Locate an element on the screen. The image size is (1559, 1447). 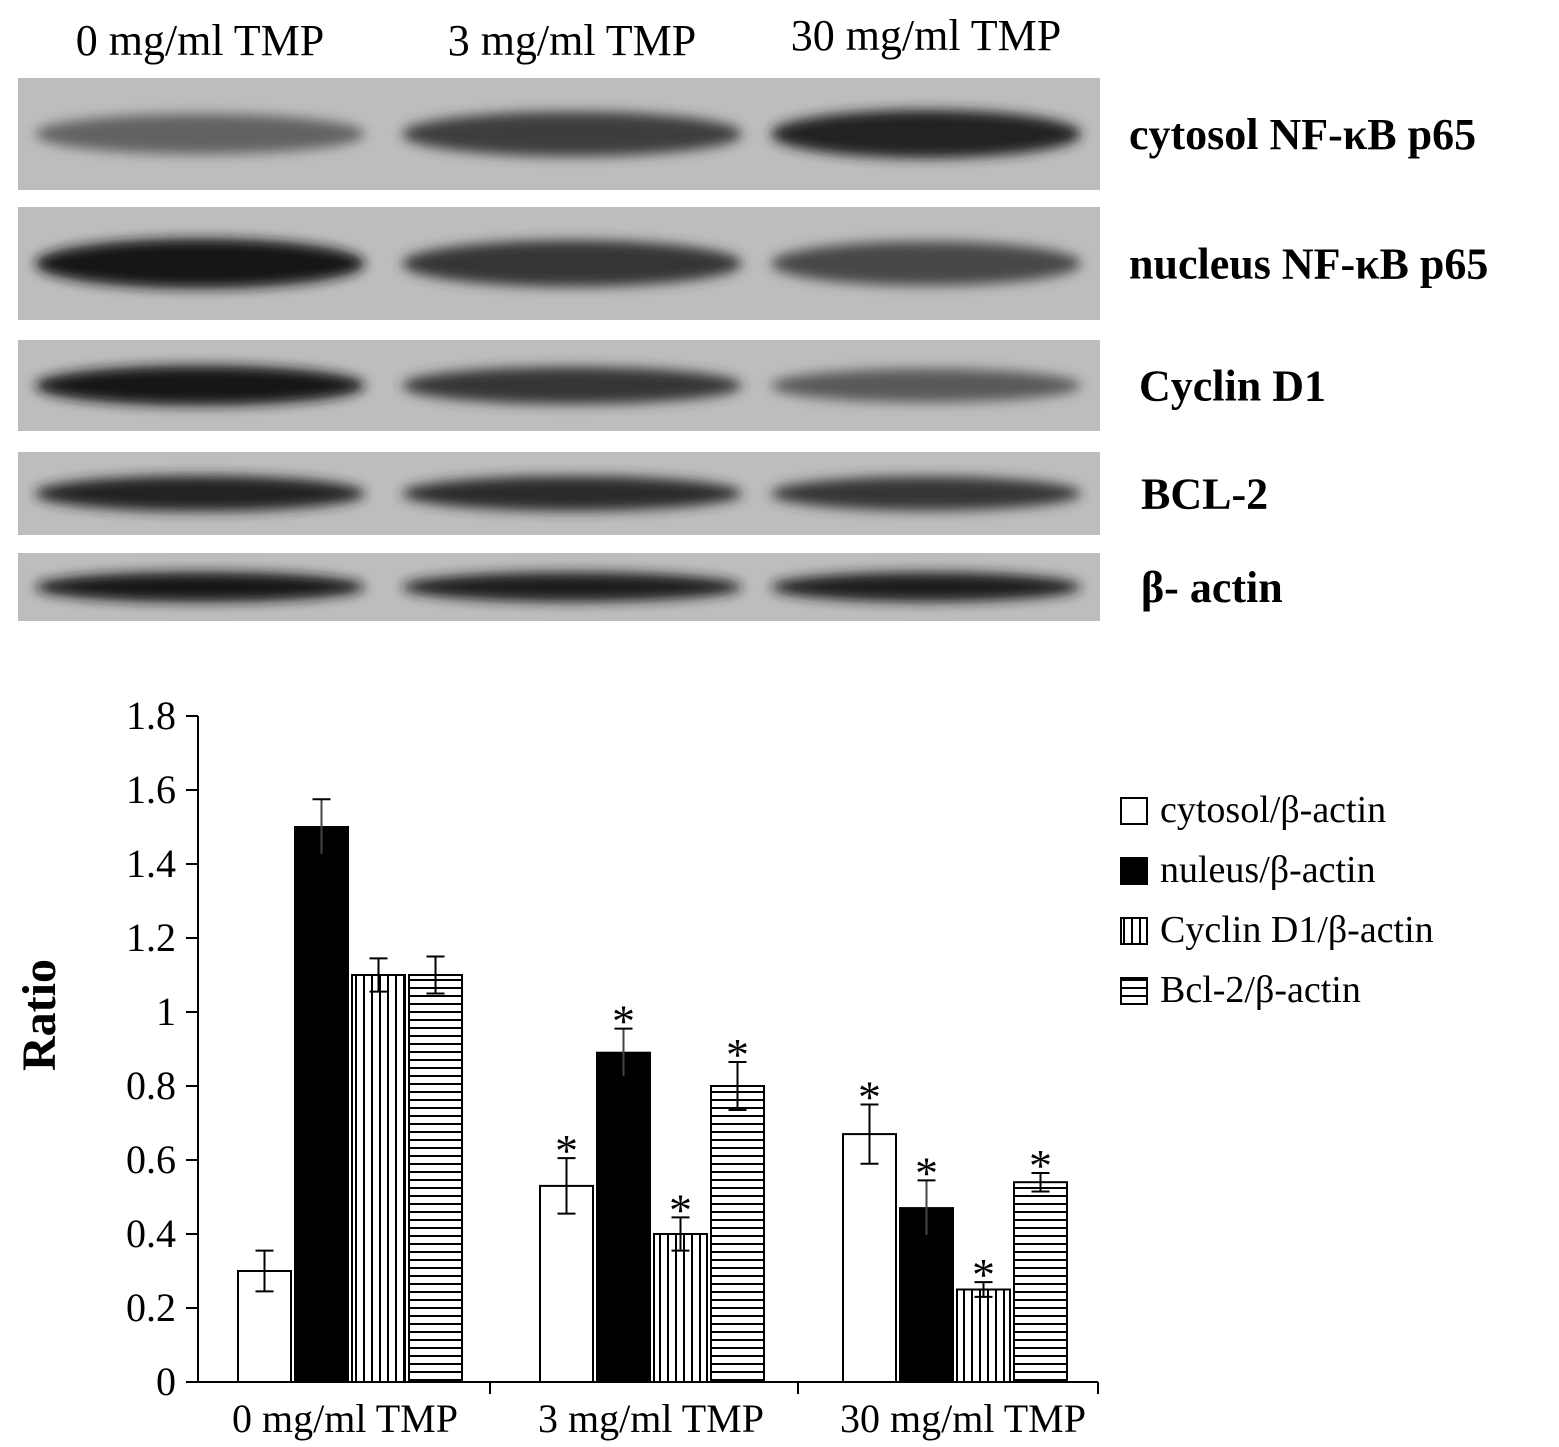
legend-label: Cyclin D1/β-actin is located at coordinates (1297, 930).